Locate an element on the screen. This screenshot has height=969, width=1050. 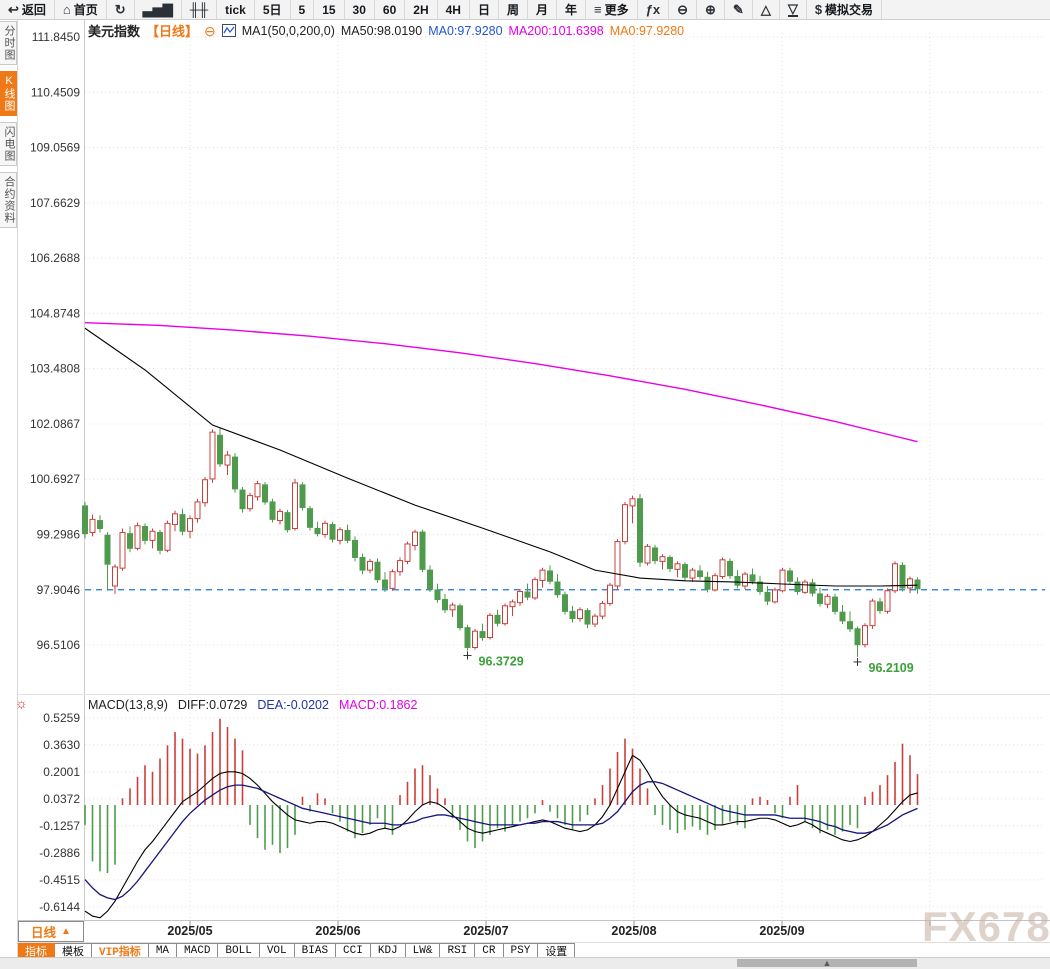
toolbar-button-label: 日 is located at coordinates (483, 10).